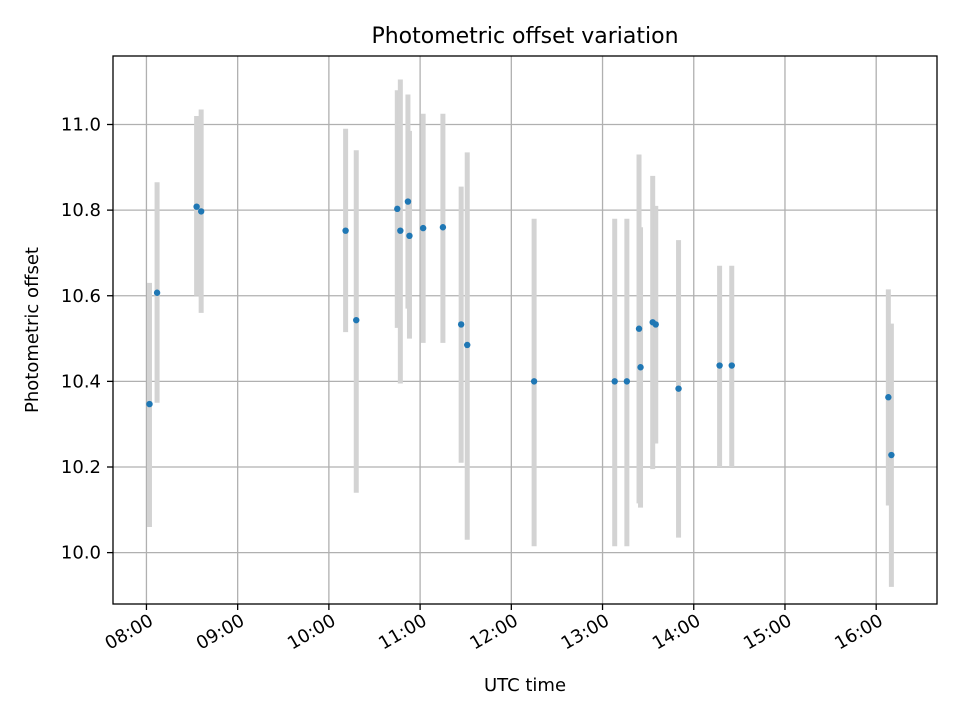 This screenshot has height=720, width=960. Describe the element at coordinates (524, 36) in the screenshot. I see `chart-title: Photometric offset variation` at that location.